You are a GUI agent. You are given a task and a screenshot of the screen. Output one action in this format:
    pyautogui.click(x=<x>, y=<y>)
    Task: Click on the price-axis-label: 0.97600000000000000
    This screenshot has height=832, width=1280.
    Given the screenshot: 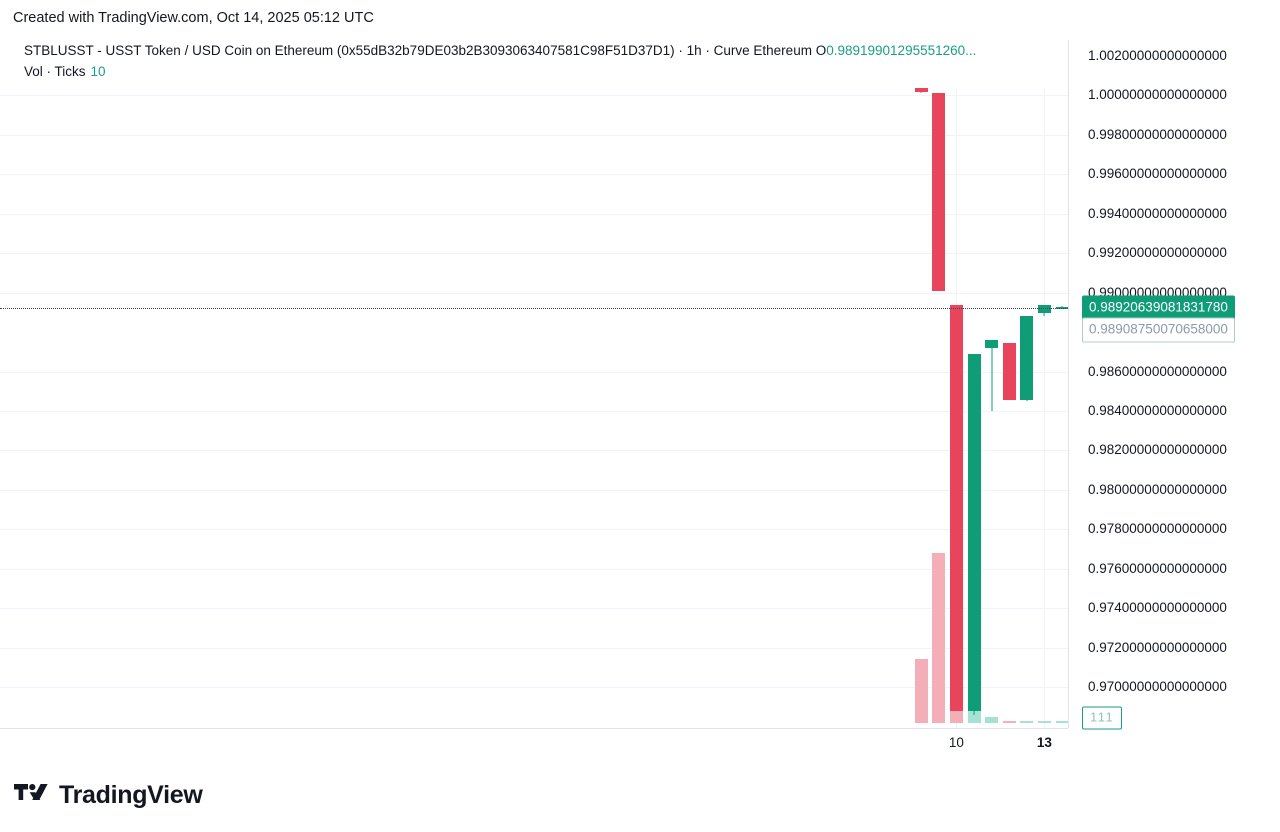 What is the action you would take?
    pyautogui.click(x=1157, y=568)
    